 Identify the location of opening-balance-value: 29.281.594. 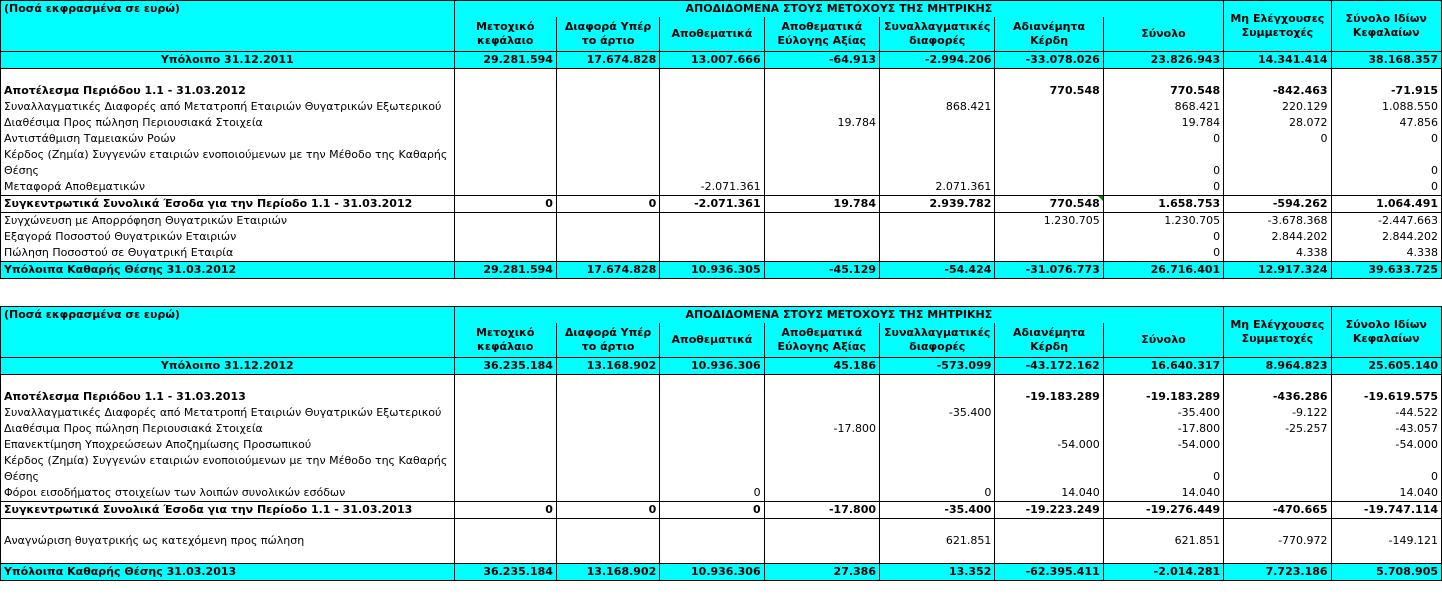
(505, 60).